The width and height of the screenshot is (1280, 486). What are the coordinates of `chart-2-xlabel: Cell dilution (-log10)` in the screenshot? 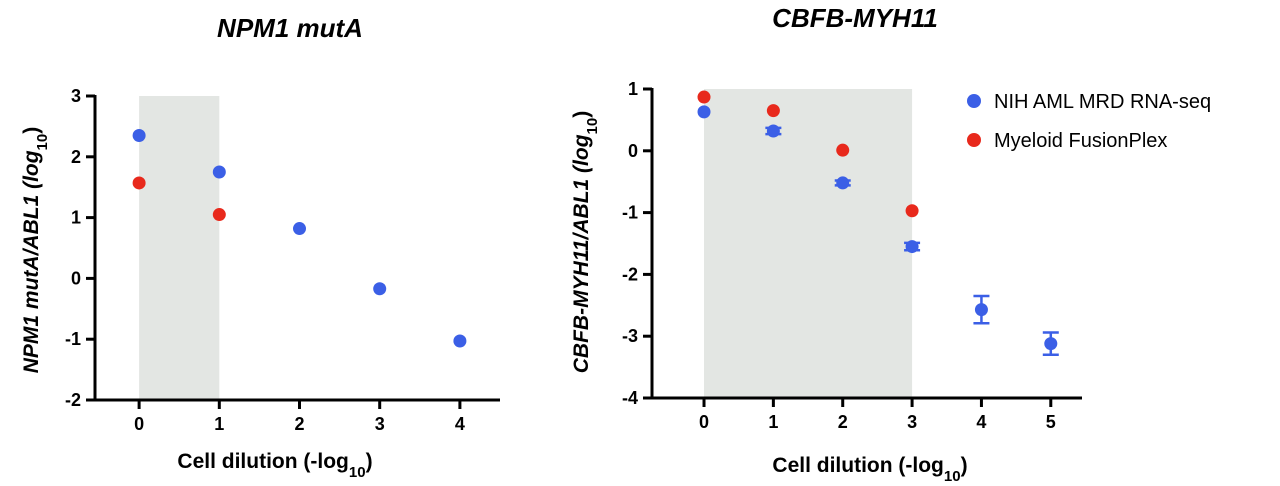 It's located at (869, 469).